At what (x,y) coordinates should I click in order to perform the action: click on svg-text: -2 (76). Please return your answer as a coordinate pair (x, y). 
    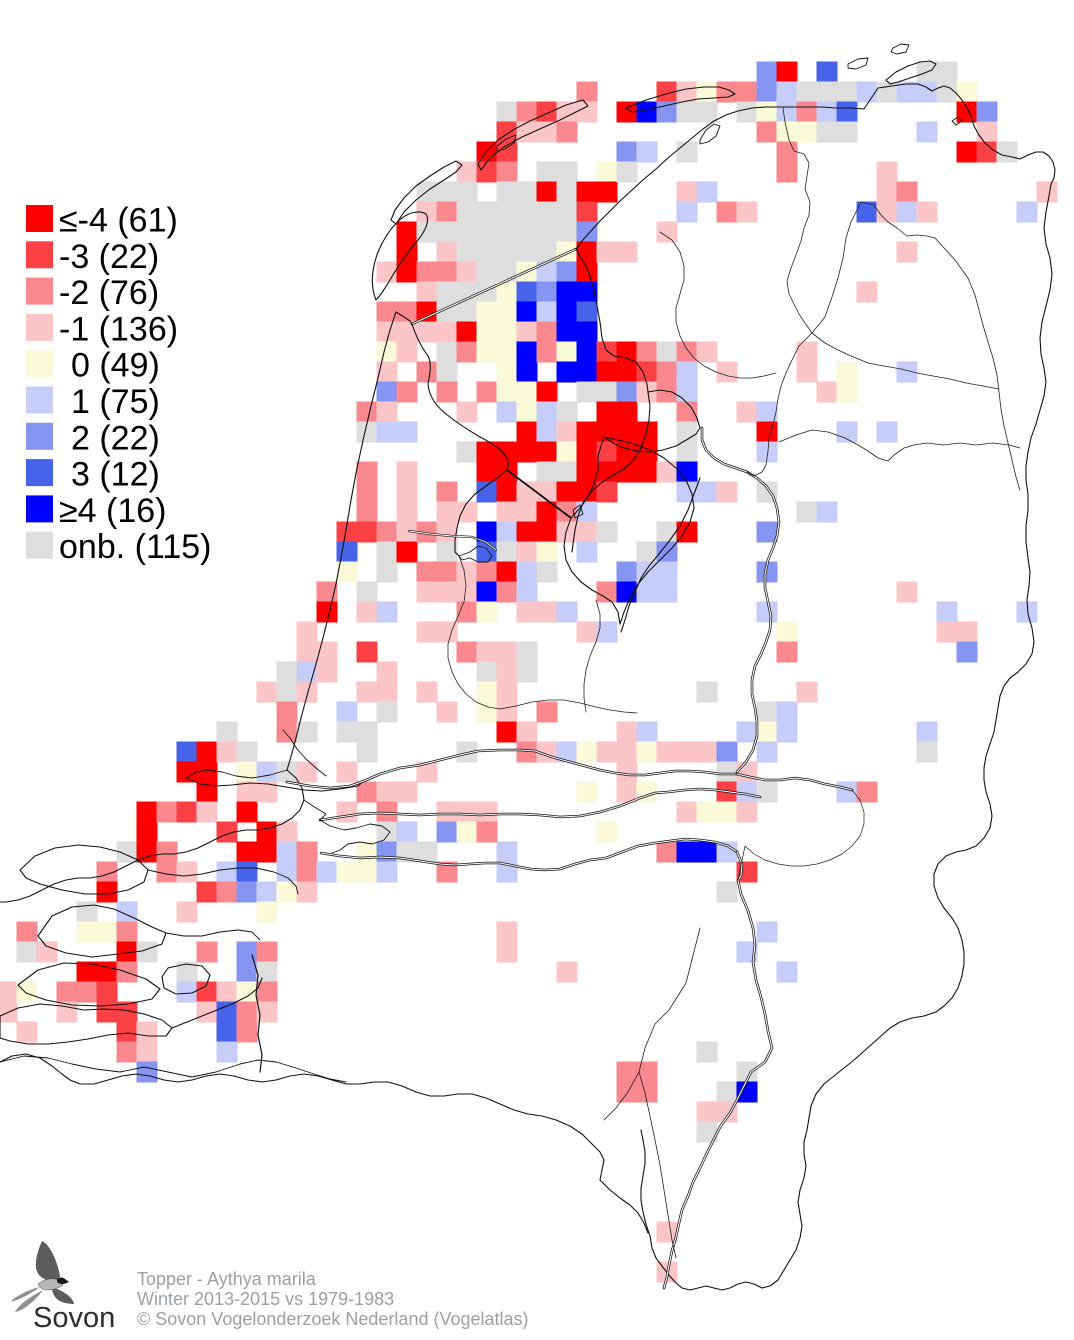
    Looking at the image, I should click on (109, 293).